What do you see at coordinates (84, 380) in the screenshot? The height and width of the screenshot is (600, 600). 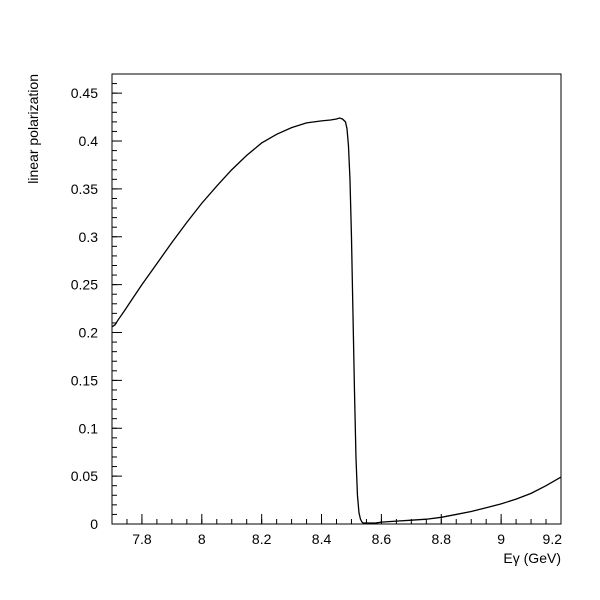 I see `y-tick-label: 0.15` at bounding box center [84, 380].